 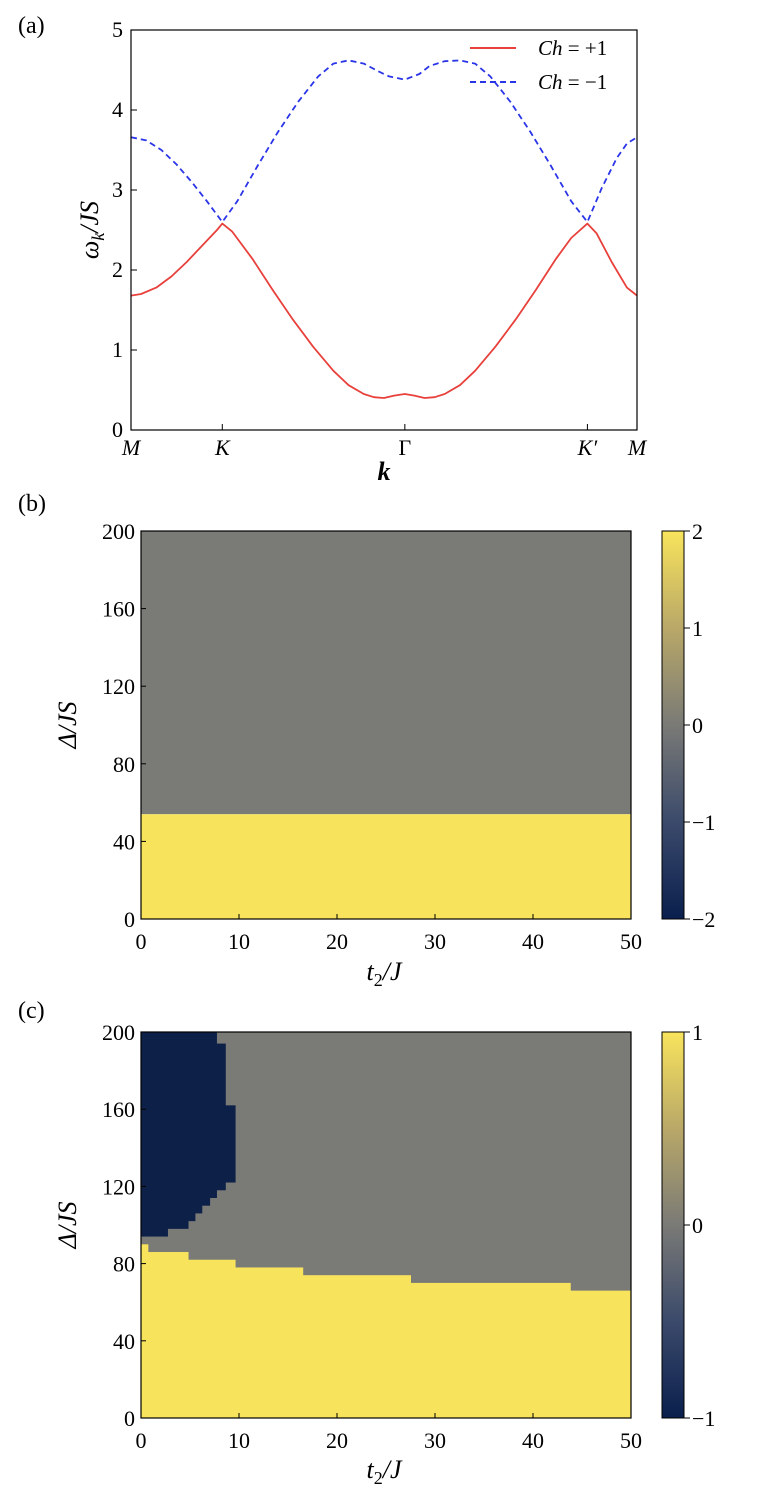 What do you see at coordinates (124, 1341) in the screenshot?
I see `y-tick-label-c: 40` at bounding box center [124, 1341].